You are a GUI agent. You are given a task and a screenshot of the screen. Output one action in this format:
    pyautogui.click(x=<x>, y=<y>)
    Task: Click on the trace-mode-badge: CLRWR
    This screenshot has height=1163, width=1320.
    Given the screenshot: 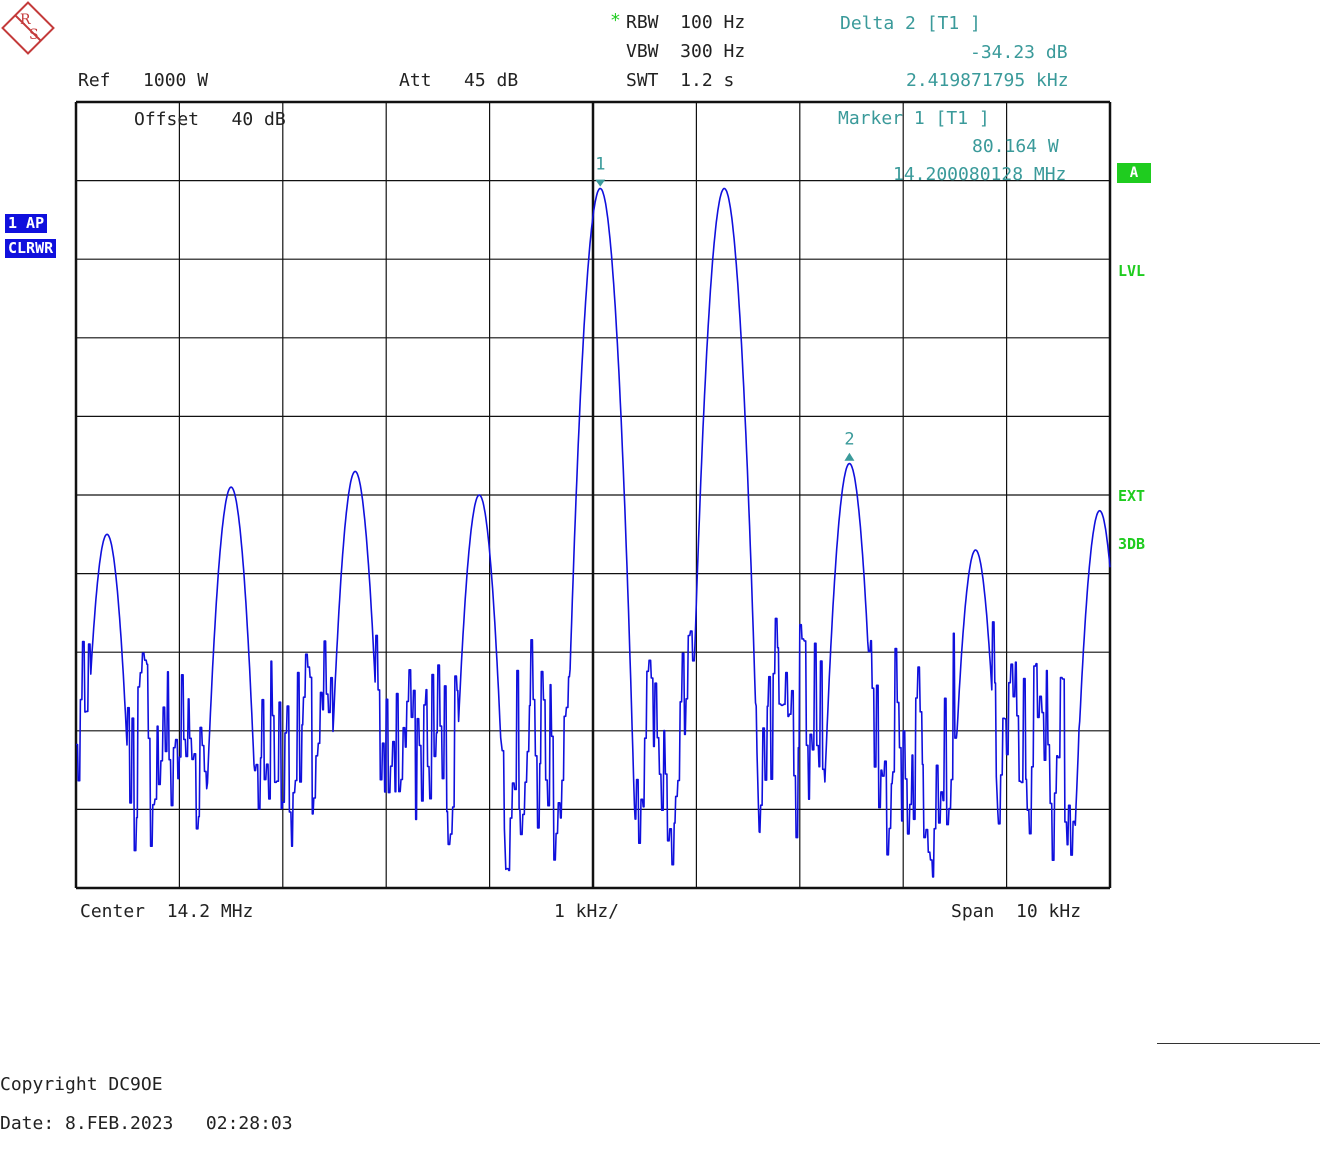 What is the action you would take?
    pyautogui.click(x=31, y=248)
    